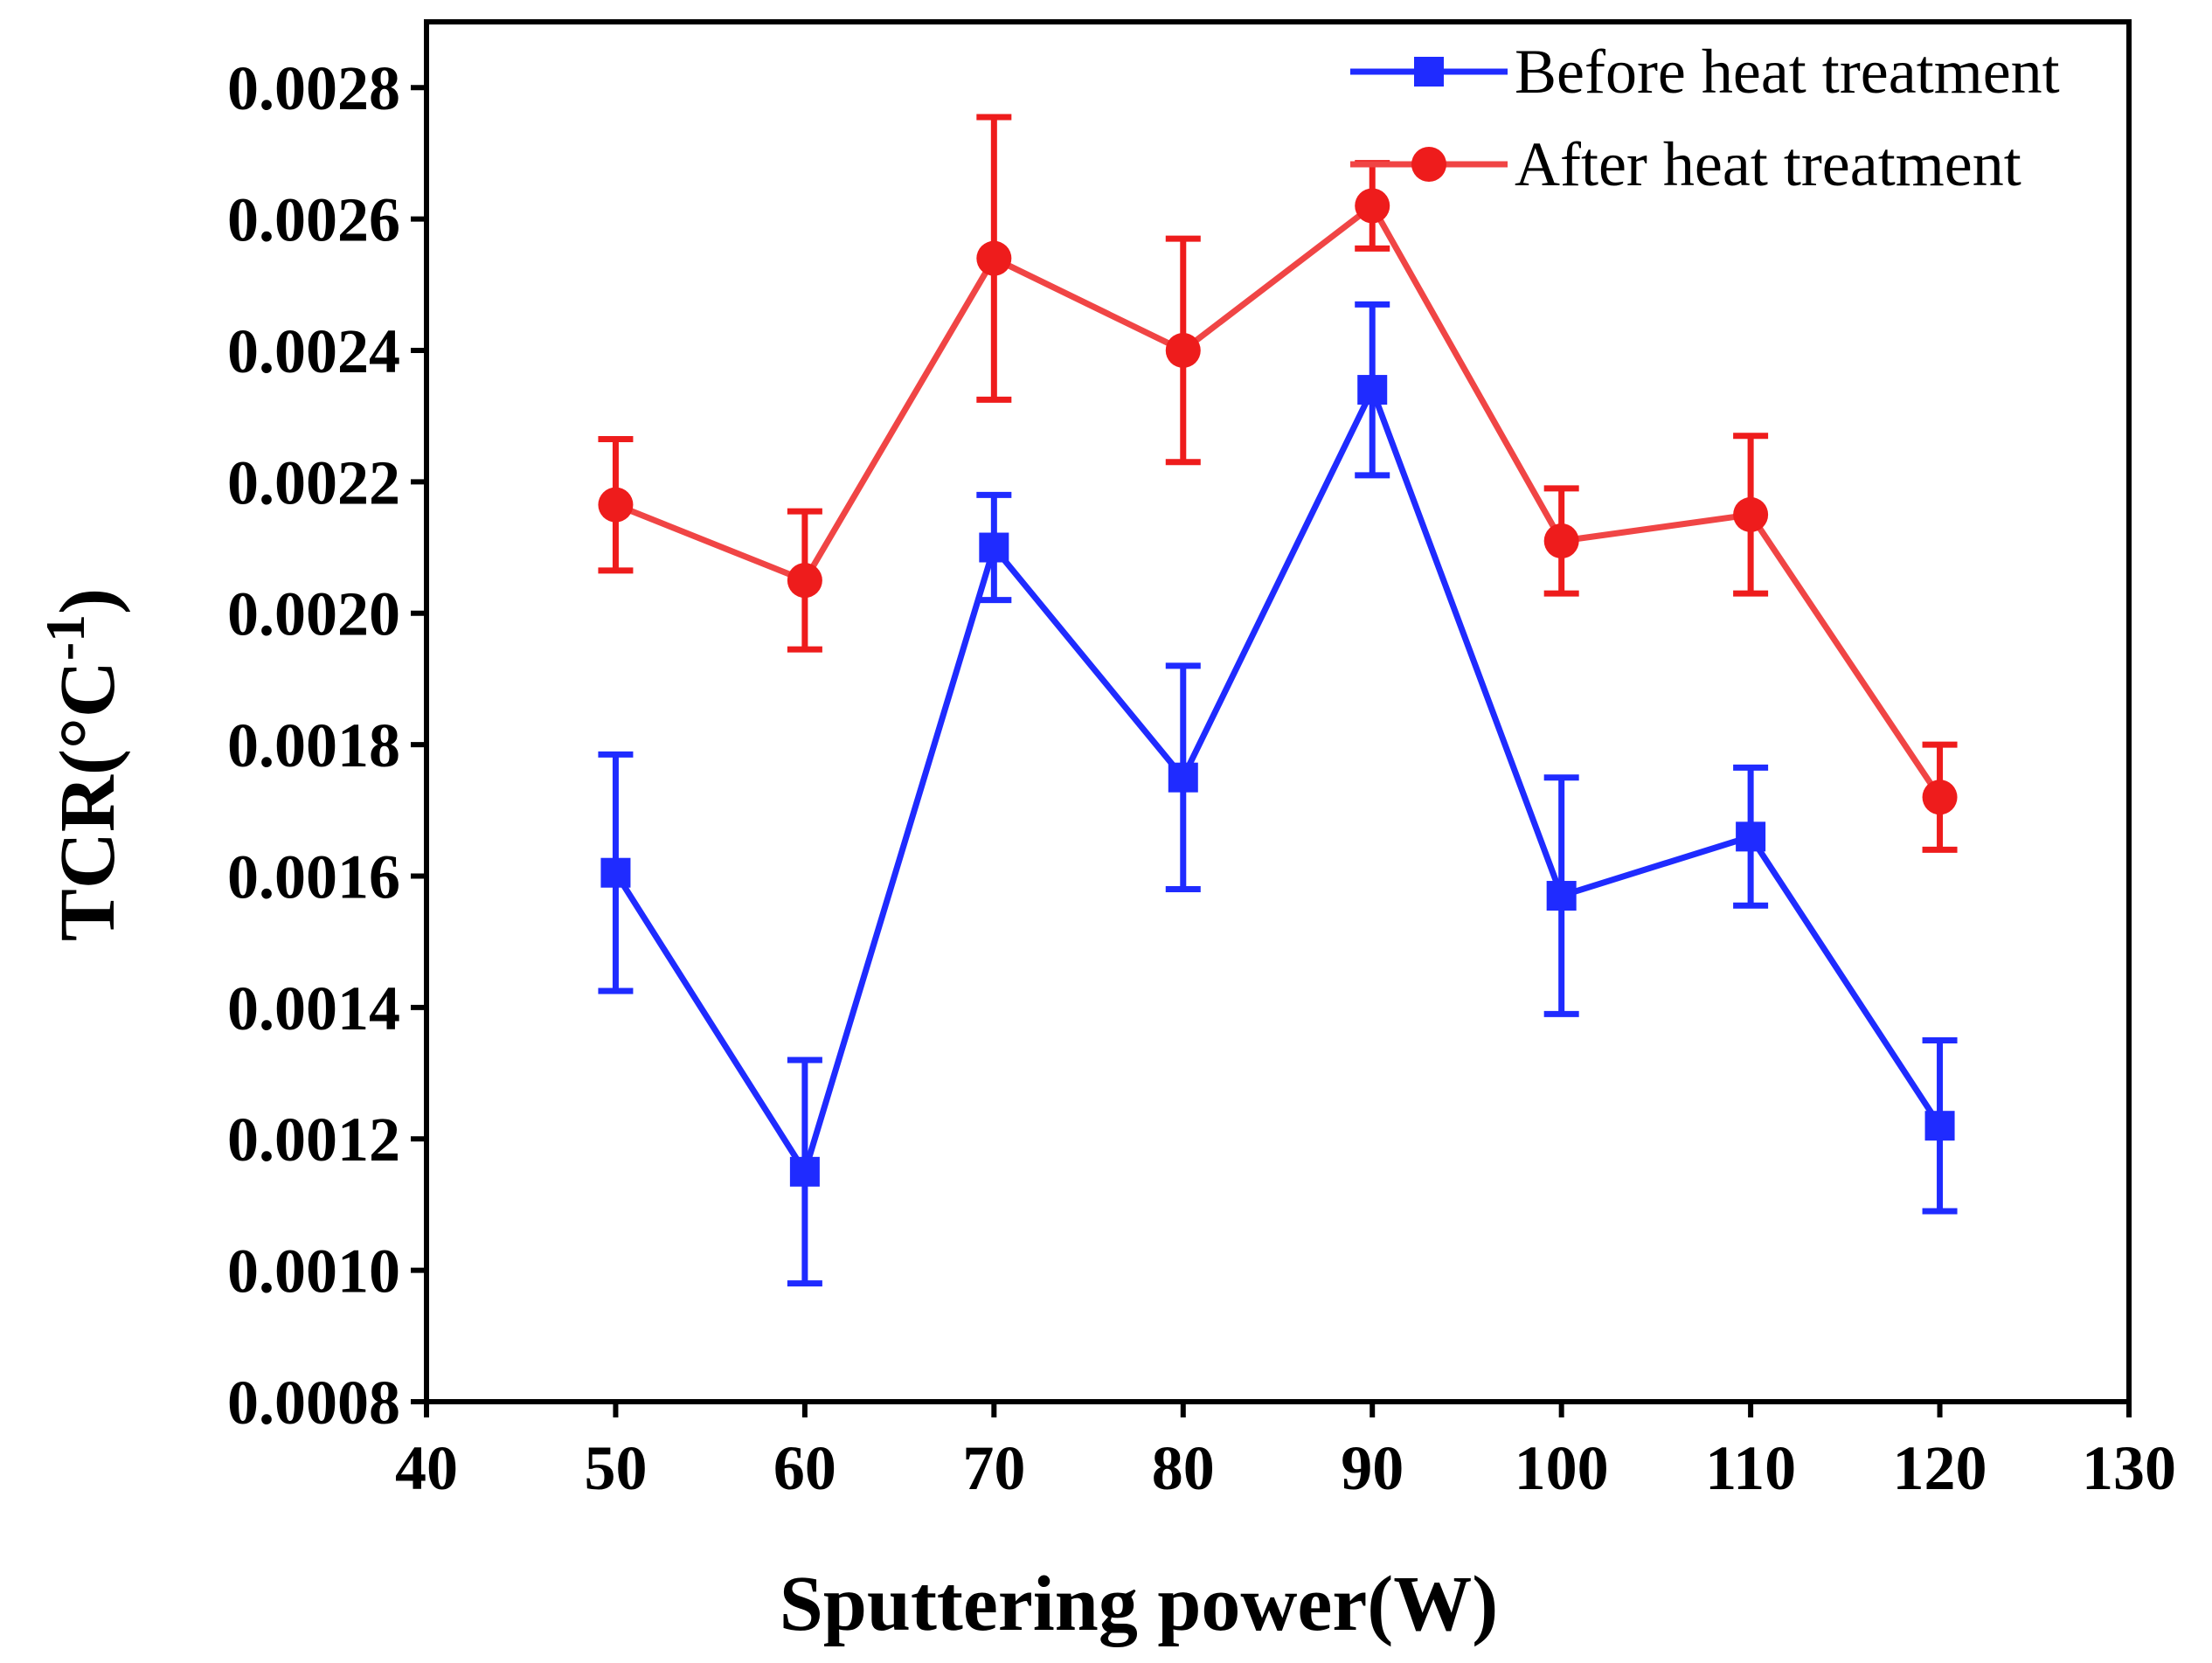 The image size is (2212, 1663). I want to click on y-tick-label: 0.0012, so click(313, 1139).